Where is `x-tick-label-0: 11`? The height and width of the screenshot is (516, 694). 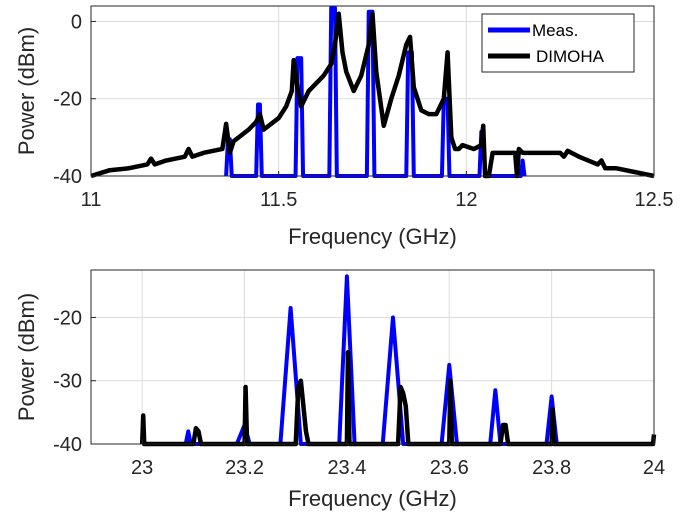 x-tick-label-0: 11 is located at coordinates (91, 200).